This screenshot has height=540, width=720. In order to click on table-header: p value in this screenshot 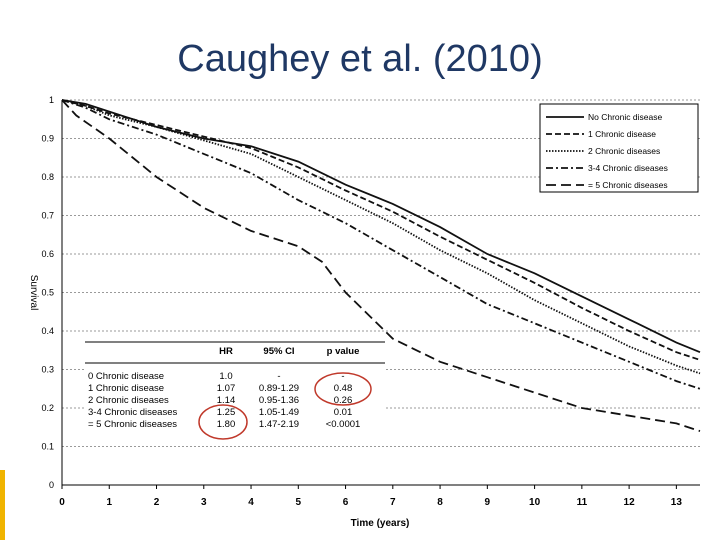, I will do `click(343, 351)`.